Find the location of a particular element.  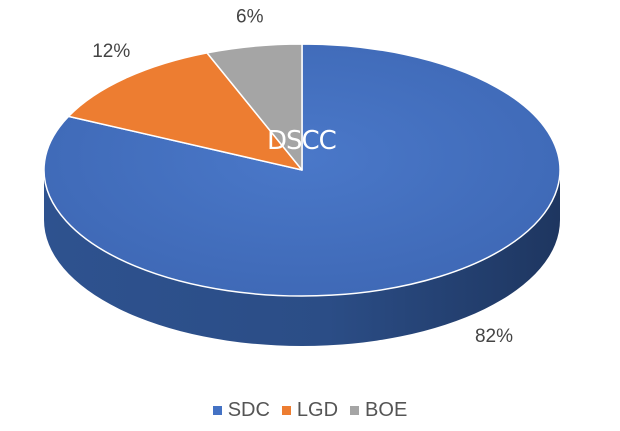

slice-boe is located at coordinates (254, 107).